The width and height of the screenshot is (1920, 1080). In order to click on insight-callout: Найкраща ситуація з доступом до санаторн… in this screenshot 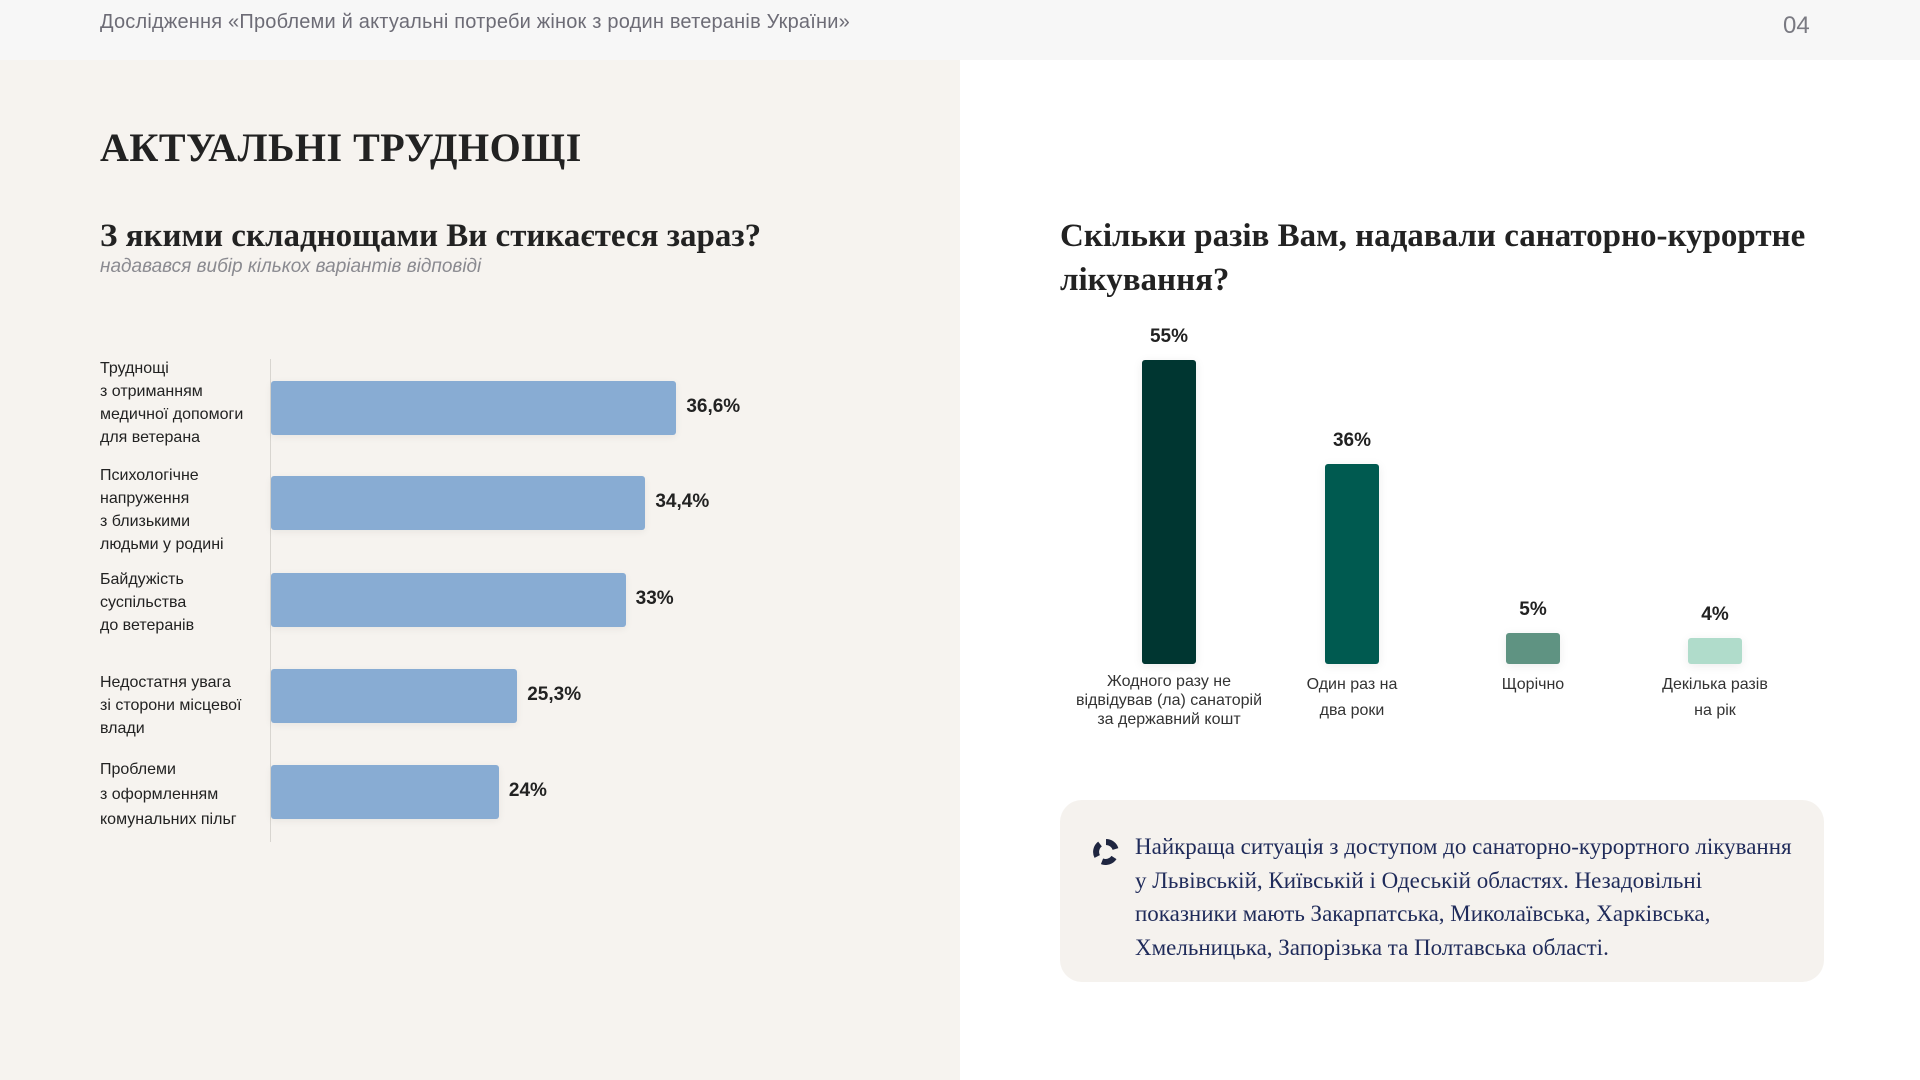, I will do `click(1442, 891)`.